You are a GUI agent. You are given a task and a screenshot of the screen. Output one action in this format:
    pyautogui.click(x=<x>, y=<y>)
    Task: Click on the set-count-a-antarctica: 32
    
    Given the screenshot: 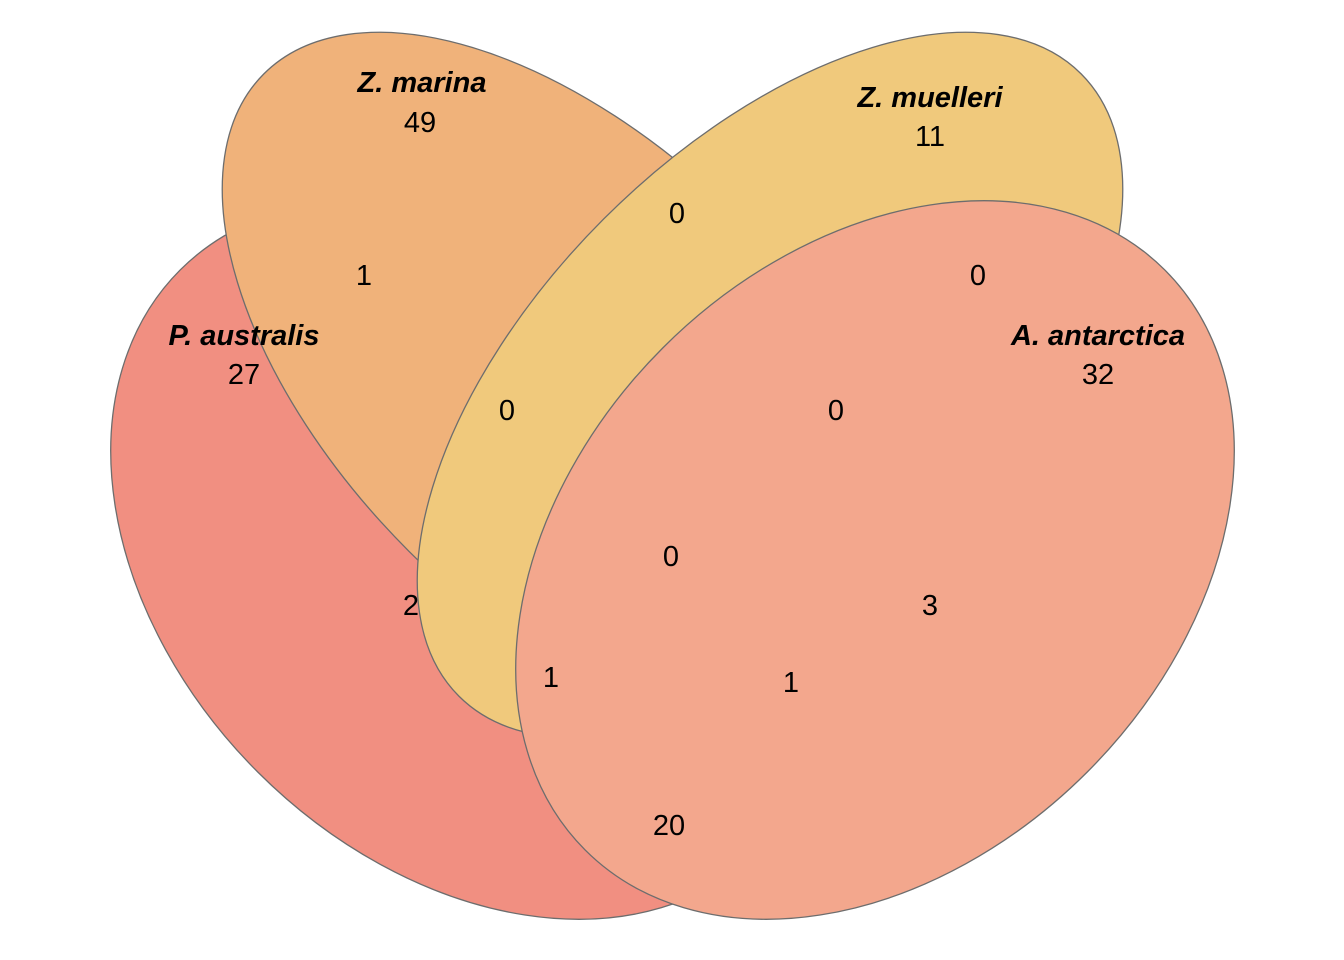 What is the action you would take?
    pyautogui.click(x=1098, y=375)
    